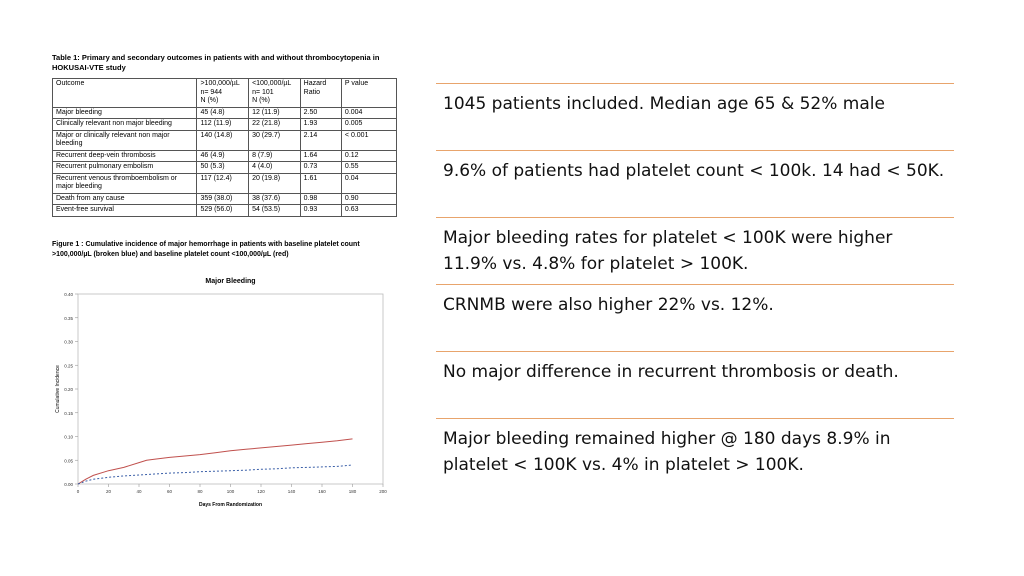 The image size is (1024, 576). Describe the element at coordinates (320, 155) in the screenshot. I see `table-cell: 1.64` at that location.